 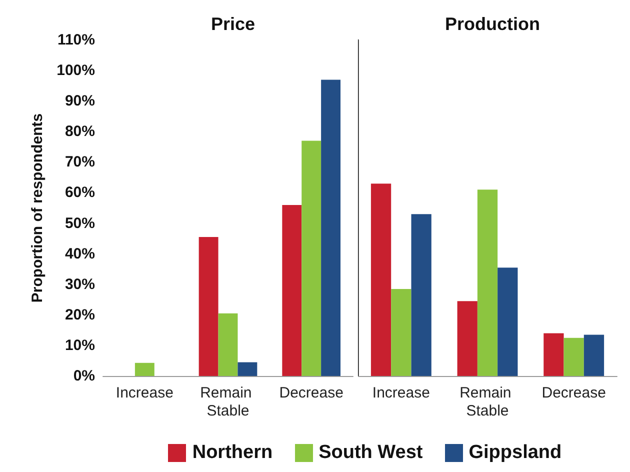 What do you see at coordinates (79, 315) in the screenshot?
I see `y-tick-label: 20%` at bounding box center [79, 315].